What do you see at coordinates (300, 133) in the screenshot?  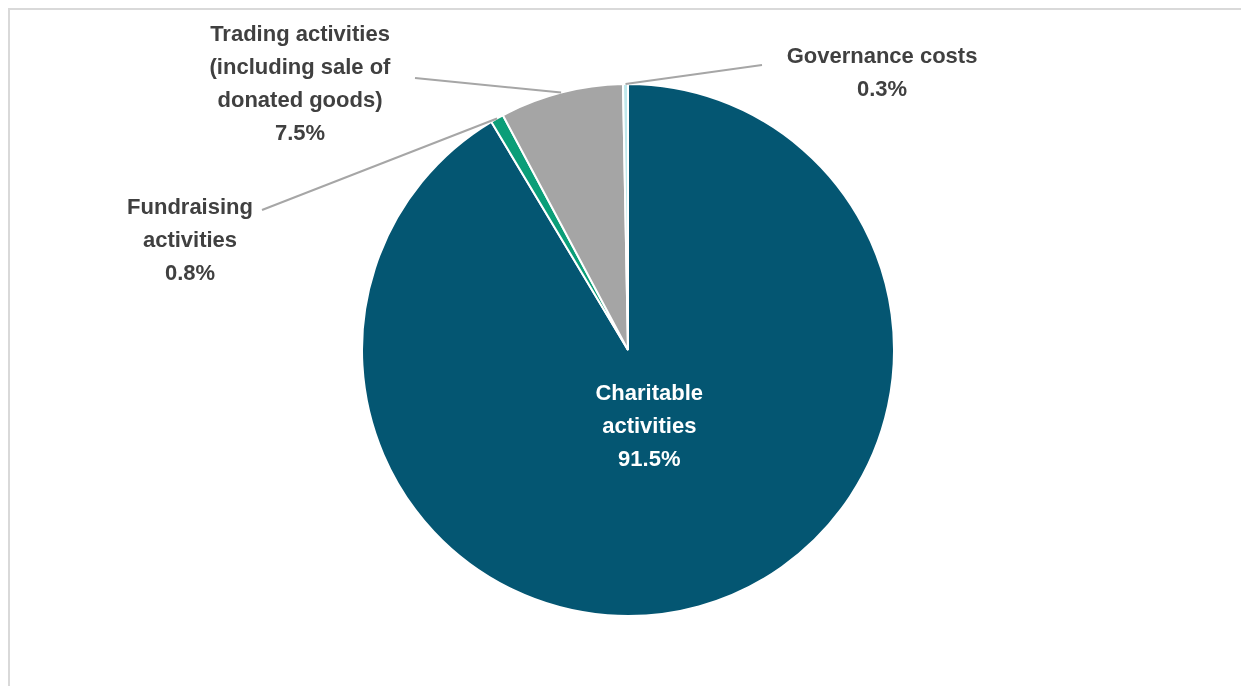 I see `data-label: 7.5%` at bounding box center [300, 133].